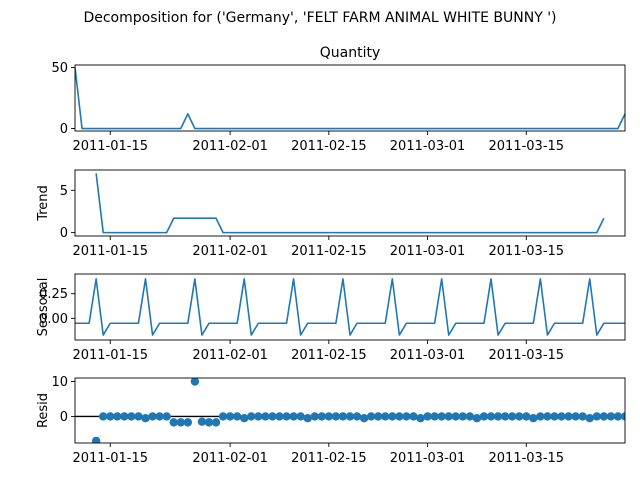 This screenshot has width=640, height=480. What do you see at coordinates (350, 53) in the screenshot?
I see `quantity-title: Quantity` at bounding box center [350, 53].